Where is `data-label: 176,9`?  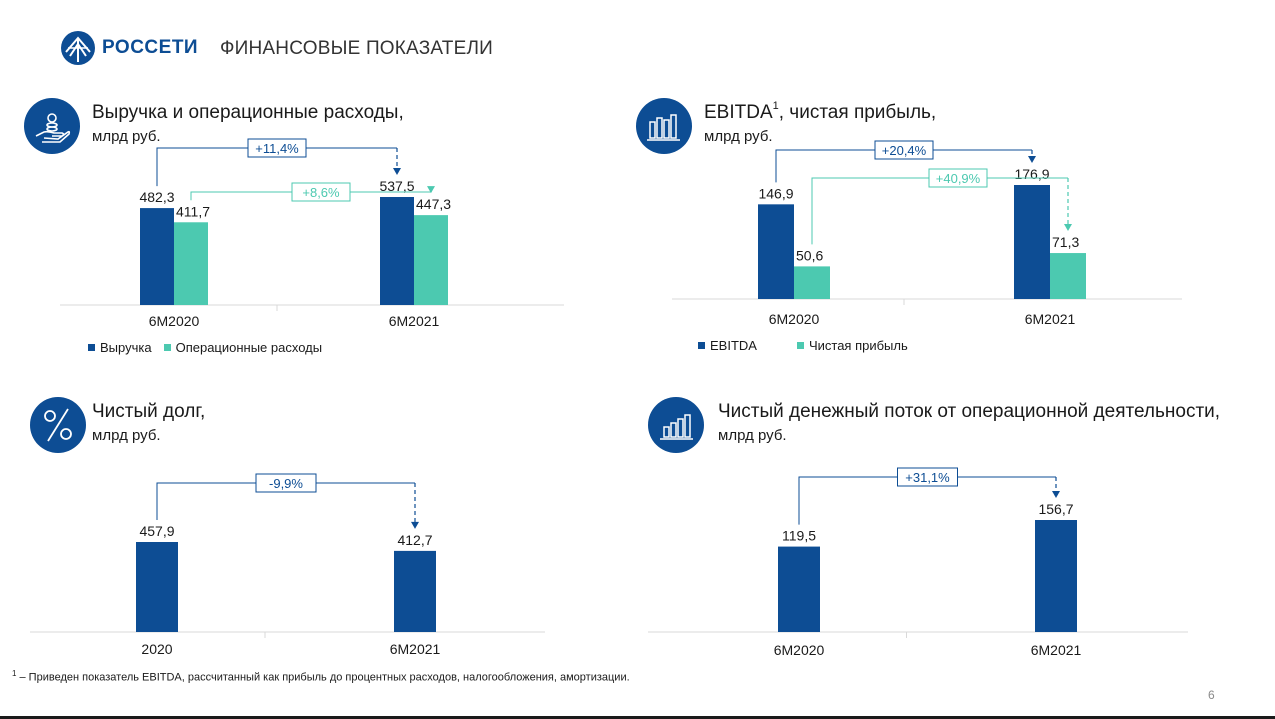
data-label: 176,9 is located at coordinates (1031, 174).